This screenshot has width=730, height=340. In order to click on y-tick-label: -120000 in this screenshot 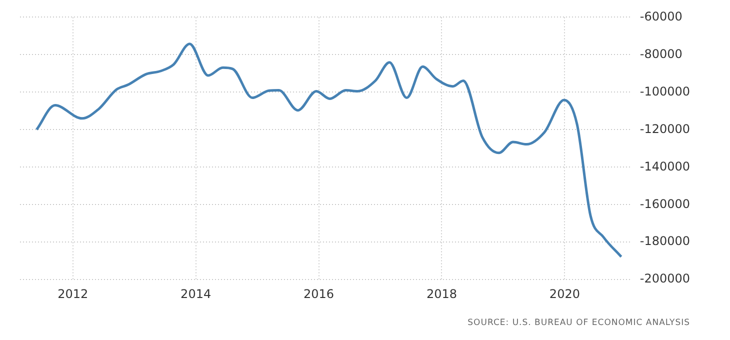, I will do `click(665, 129)`.